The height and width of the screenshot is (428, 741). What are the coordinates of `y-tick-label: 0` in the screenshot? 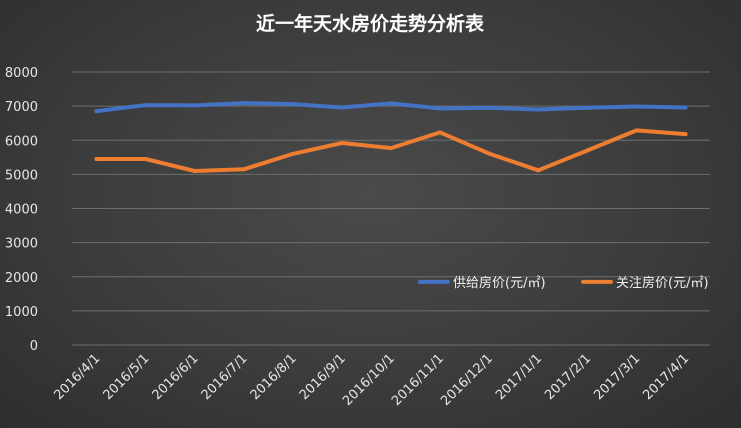 It's located at (34, 346).